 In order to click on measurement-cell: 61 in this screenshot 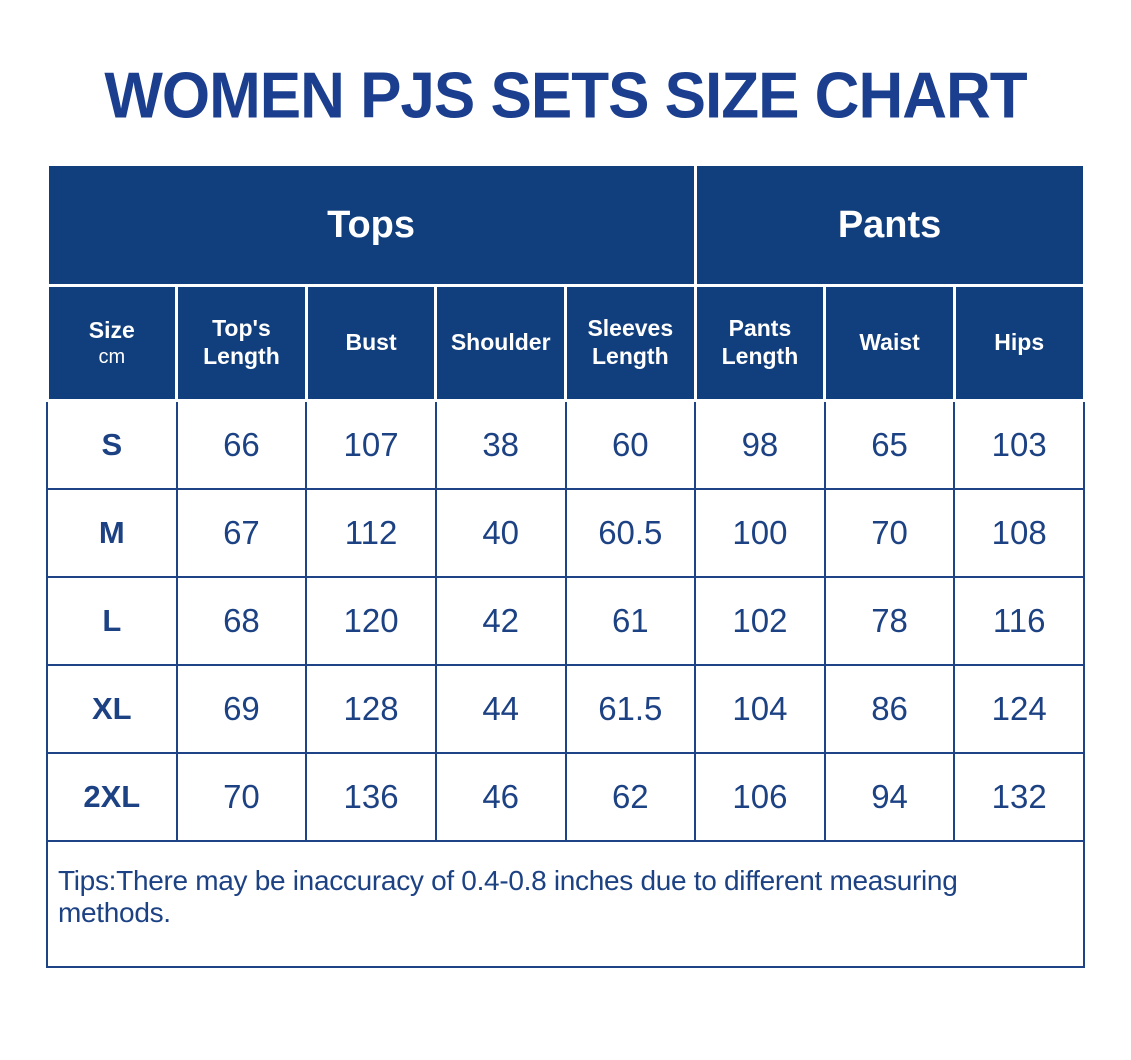, I will do `click(630, 620)`.